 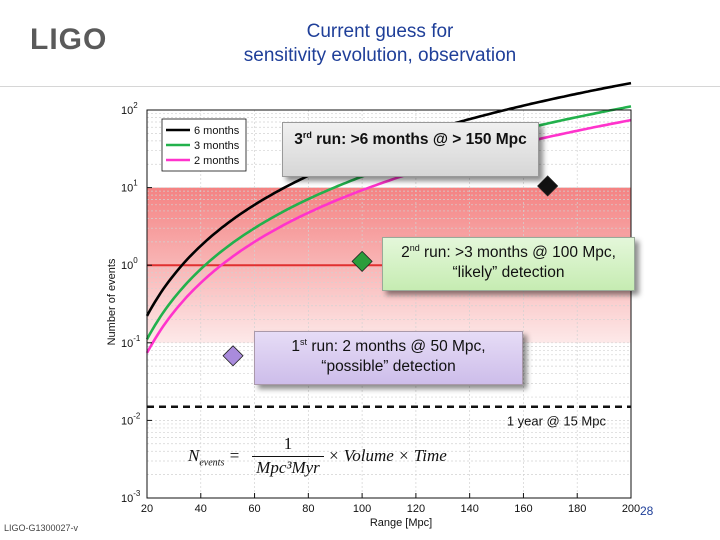 I want to click on x-tick-label: 160, so click(x=523, y=509).